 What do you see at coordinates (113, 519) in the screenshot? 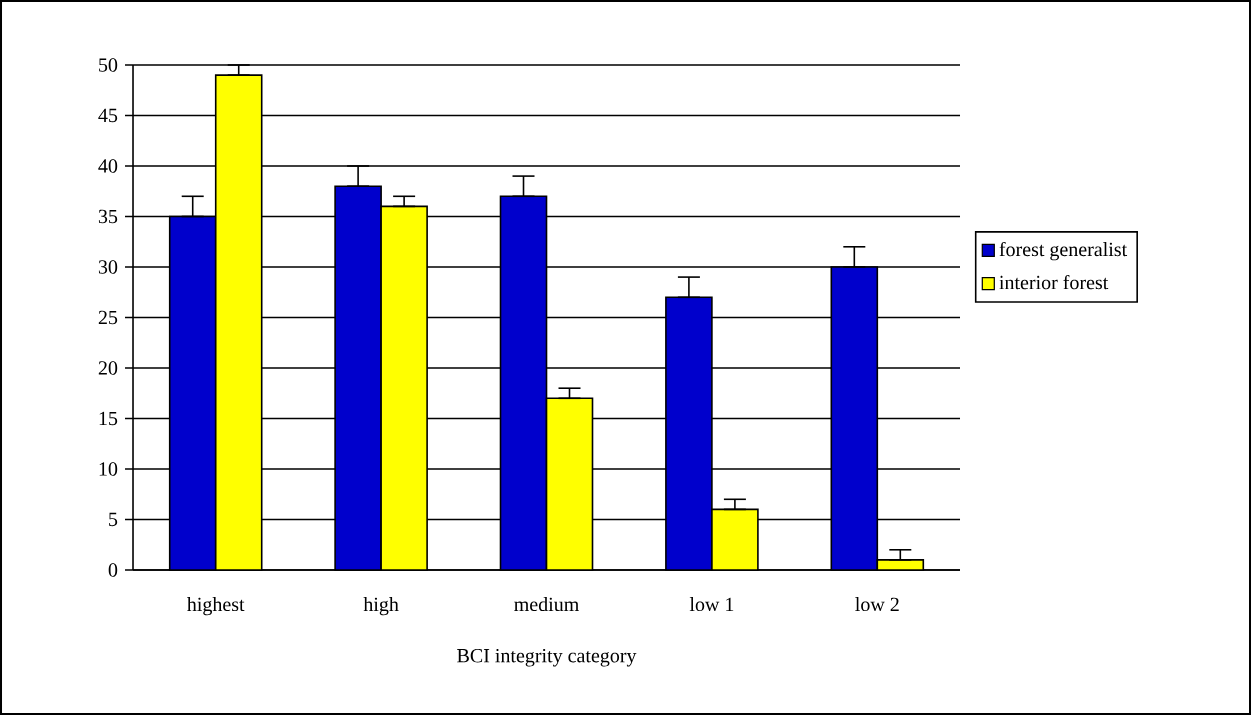
I see `y-tick-label: 5` at bounding box center [113, 519].